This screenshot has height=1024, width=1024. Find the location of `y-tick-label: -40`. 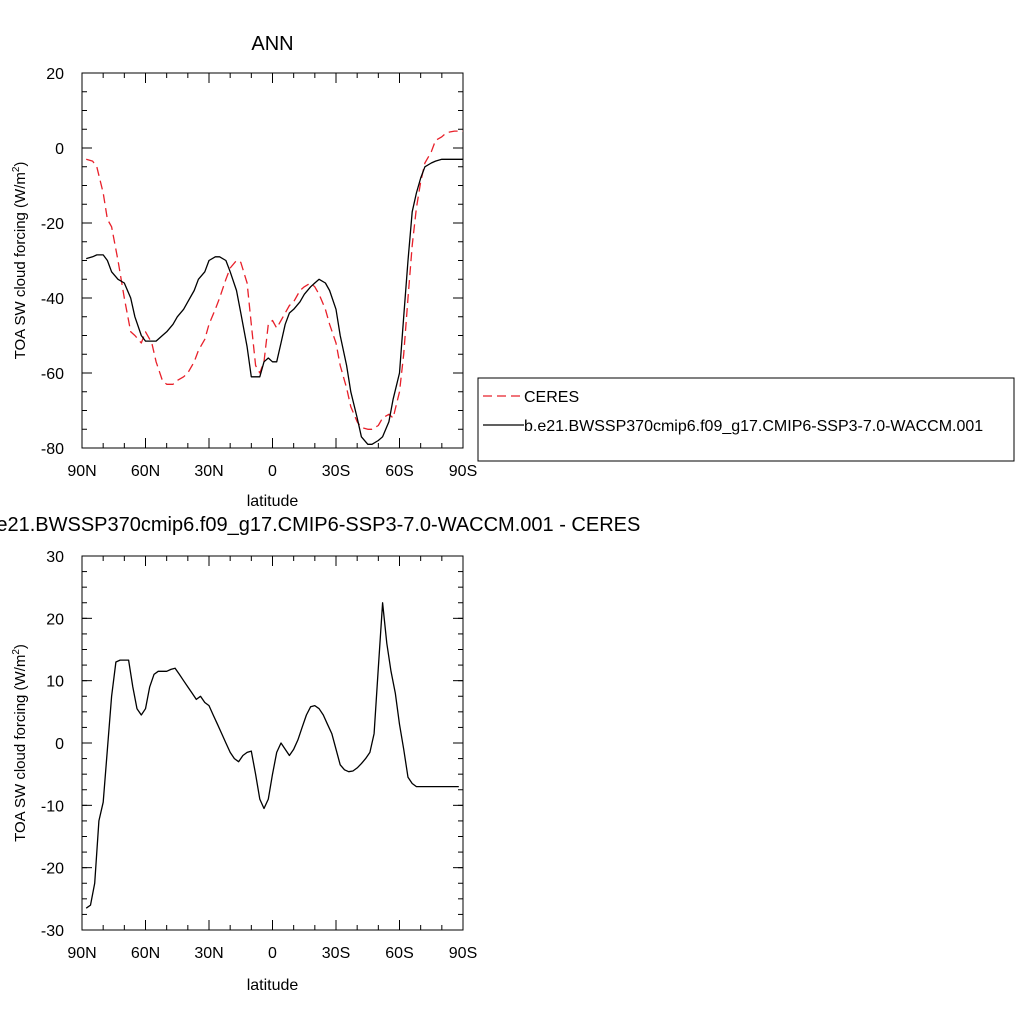

y-tick-label: -40 is located at coordinates (52, 299).